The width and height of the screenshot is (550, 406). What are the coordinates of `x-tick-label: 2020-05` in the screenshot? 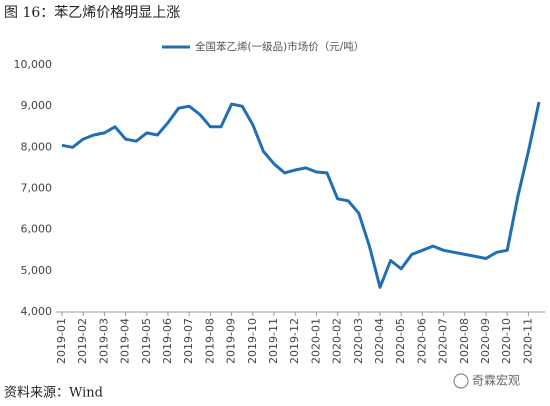 It's located at (400, 341).